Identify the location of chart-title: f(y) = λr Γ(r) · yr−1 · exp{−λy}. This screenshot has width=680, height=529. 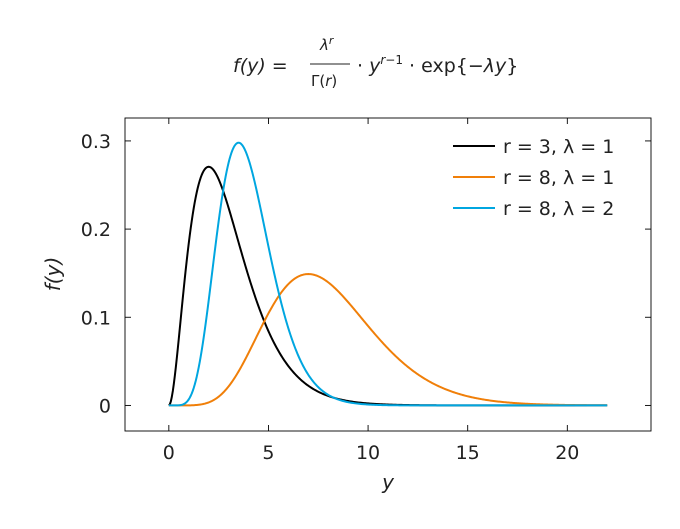
(375, 62).